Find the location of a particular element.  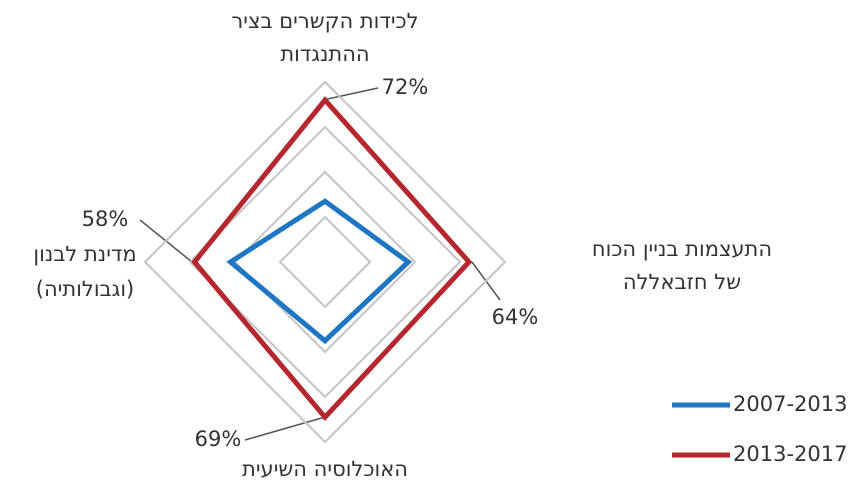

grid-ring is located at coordinates (325, 262).